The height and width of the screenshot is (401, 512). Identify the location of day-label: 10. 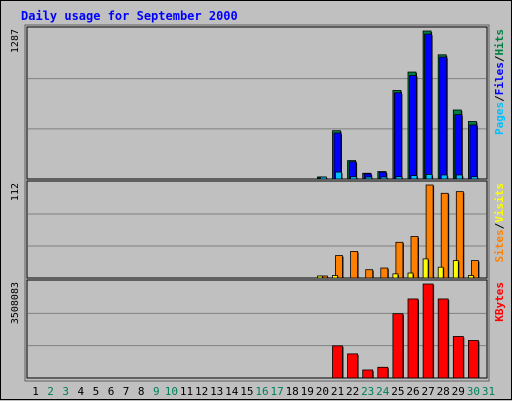
(171, 391).